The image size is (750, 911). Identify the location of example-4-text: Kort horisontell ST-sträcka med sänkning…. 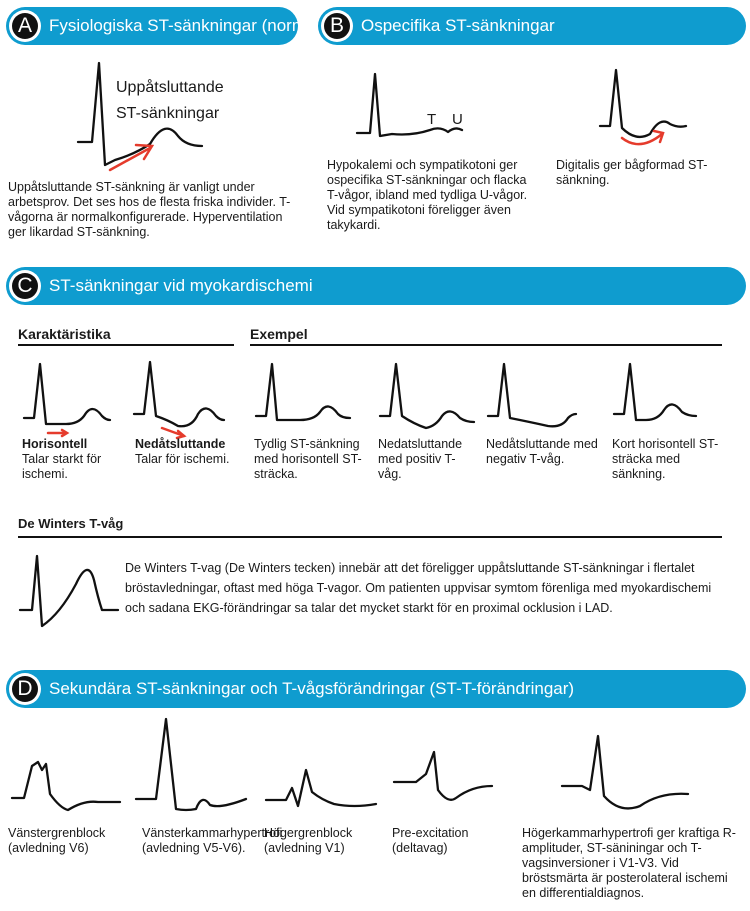
(665, 459).